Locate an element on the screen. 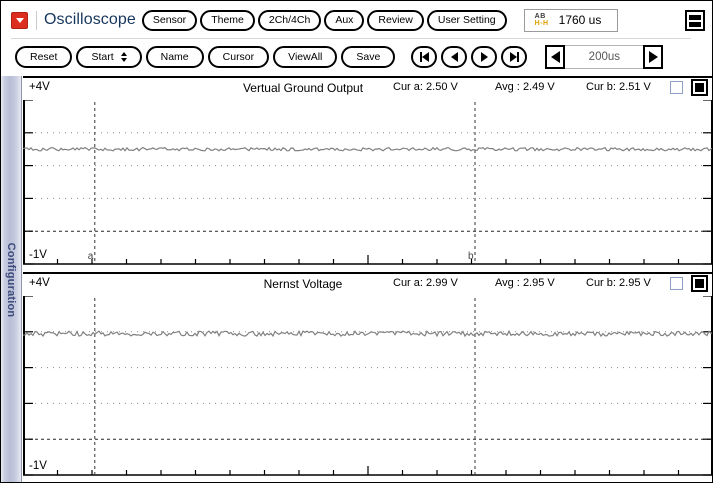 The width and height of the screenshot is (713, 483). name-button-label: Name is located at coordinates (174, 57).